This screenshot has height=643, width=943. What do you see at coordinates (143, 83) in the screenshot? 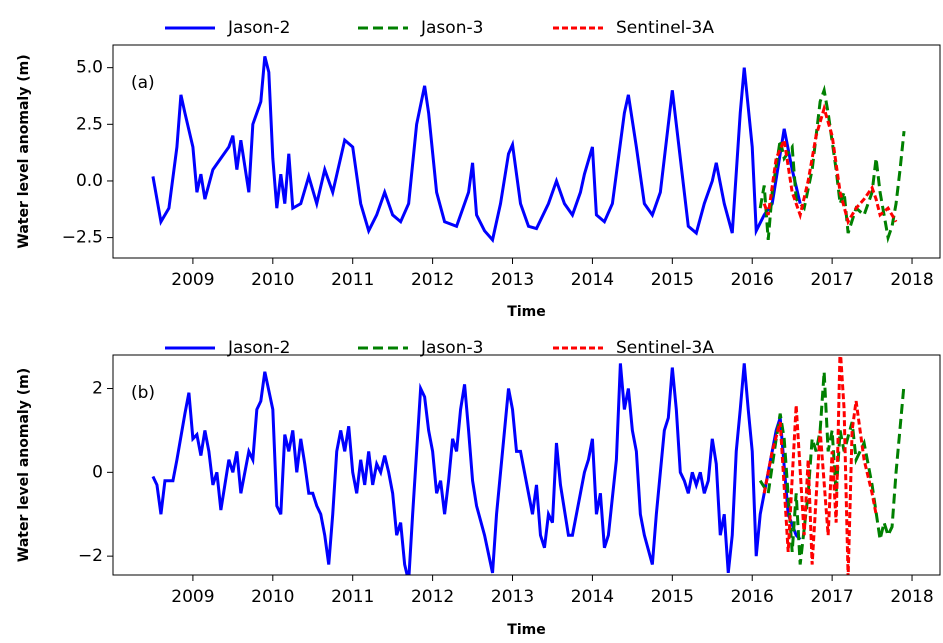
I see `panel-label: (a)` at bounding box center [143, 83].